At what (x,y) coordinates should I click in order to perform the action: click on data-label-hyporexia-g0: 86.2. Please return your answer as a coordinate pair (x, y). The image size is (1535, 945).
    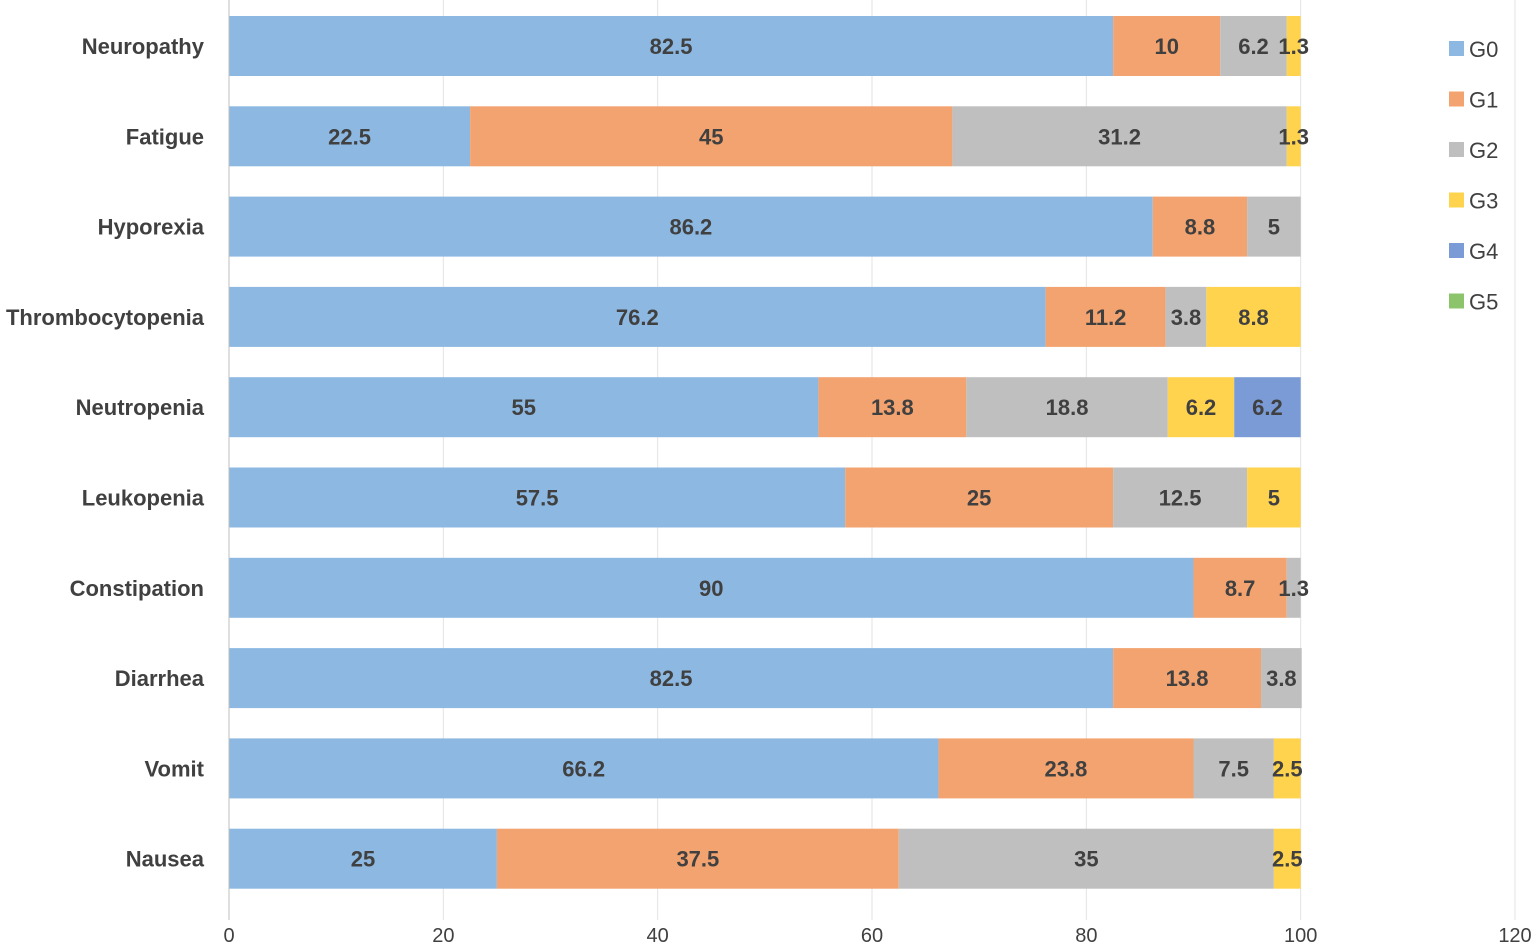
    Looking at the image, I should click on (690, 227).